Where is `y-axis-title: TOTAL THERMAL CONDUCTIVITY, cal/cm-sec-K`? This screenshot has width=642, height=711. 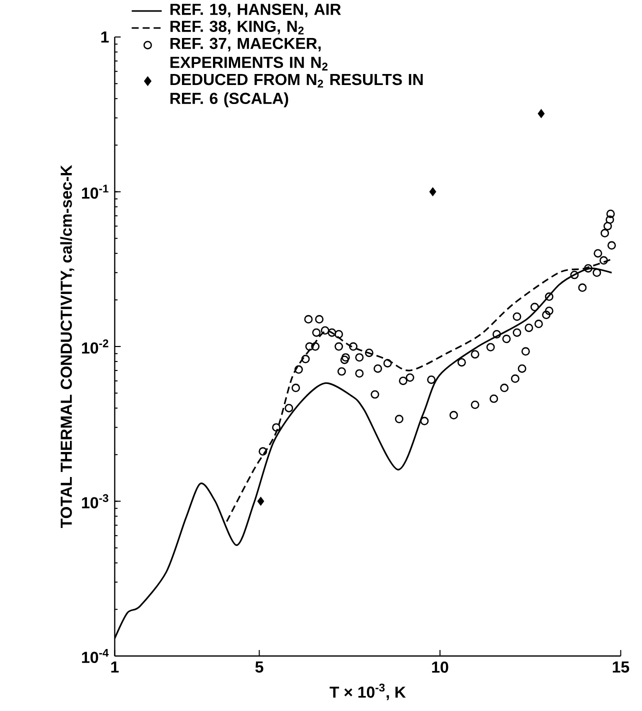
y-axis-title: TOTAL THERMAL CONDUCTIVITY, cal/cm-sec-K is located at coordinates (67, 346).